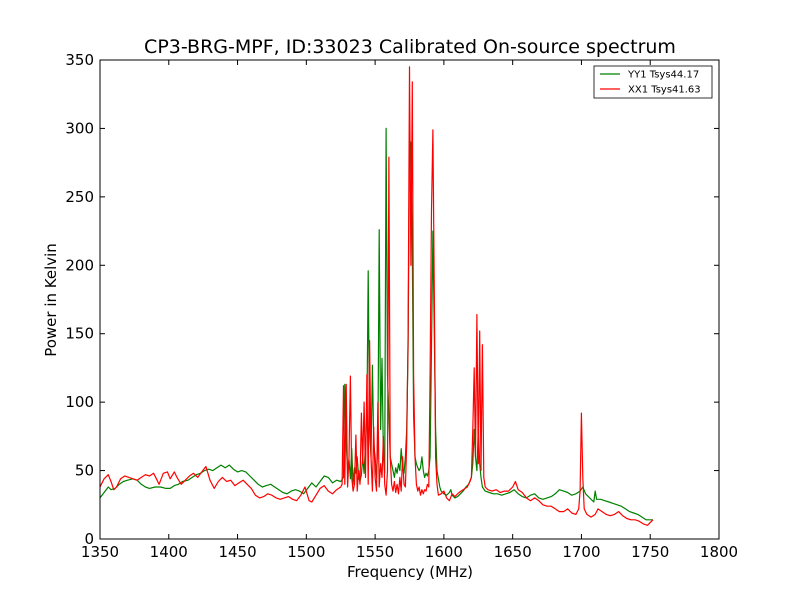 The image size is (800, 600). Describe the element at coordinates (79, 402) in the screenshot. I see `y-tick-label: 100` at that location.